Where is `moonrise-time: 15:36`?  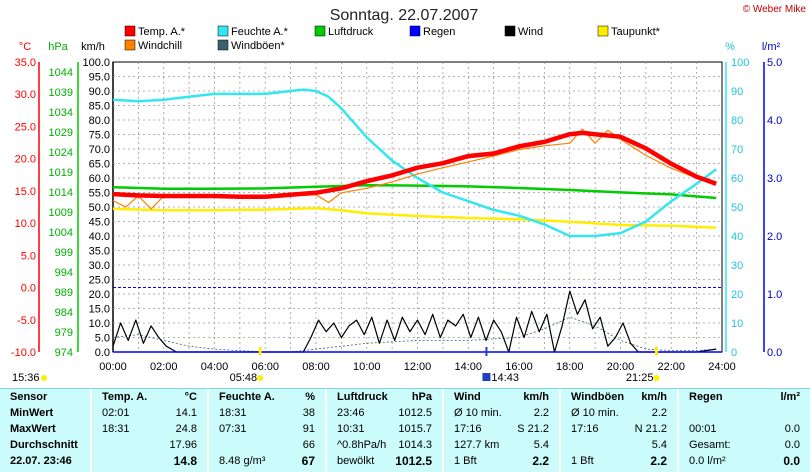 moonrise-time: 15:36 is located at coordinates (26, 378).